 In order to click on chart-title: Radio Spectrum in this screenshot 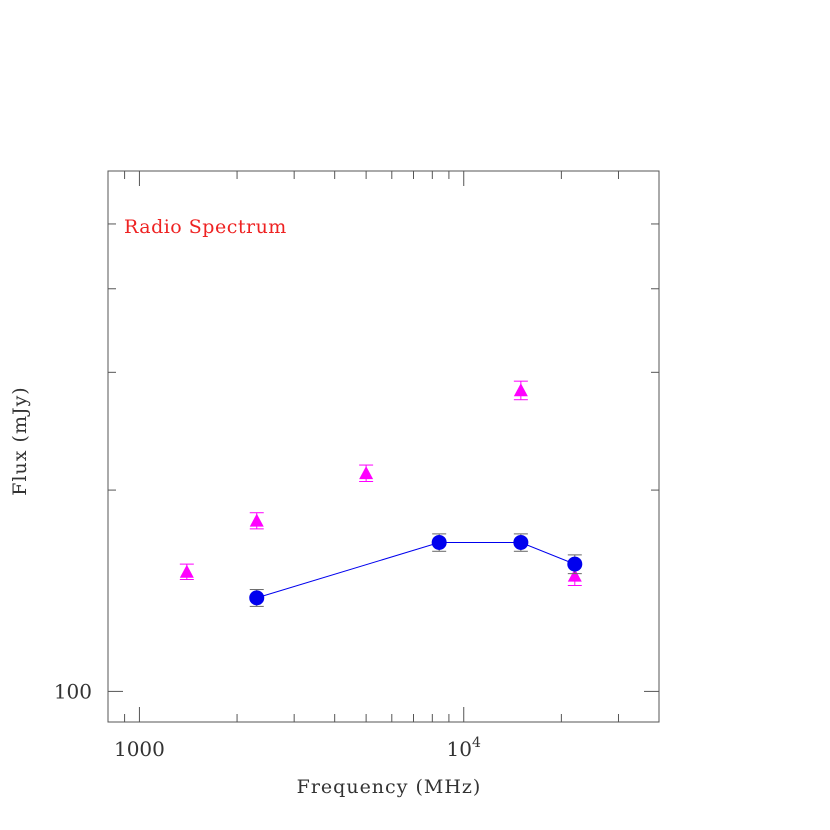, I will do `click(205, 227)`.